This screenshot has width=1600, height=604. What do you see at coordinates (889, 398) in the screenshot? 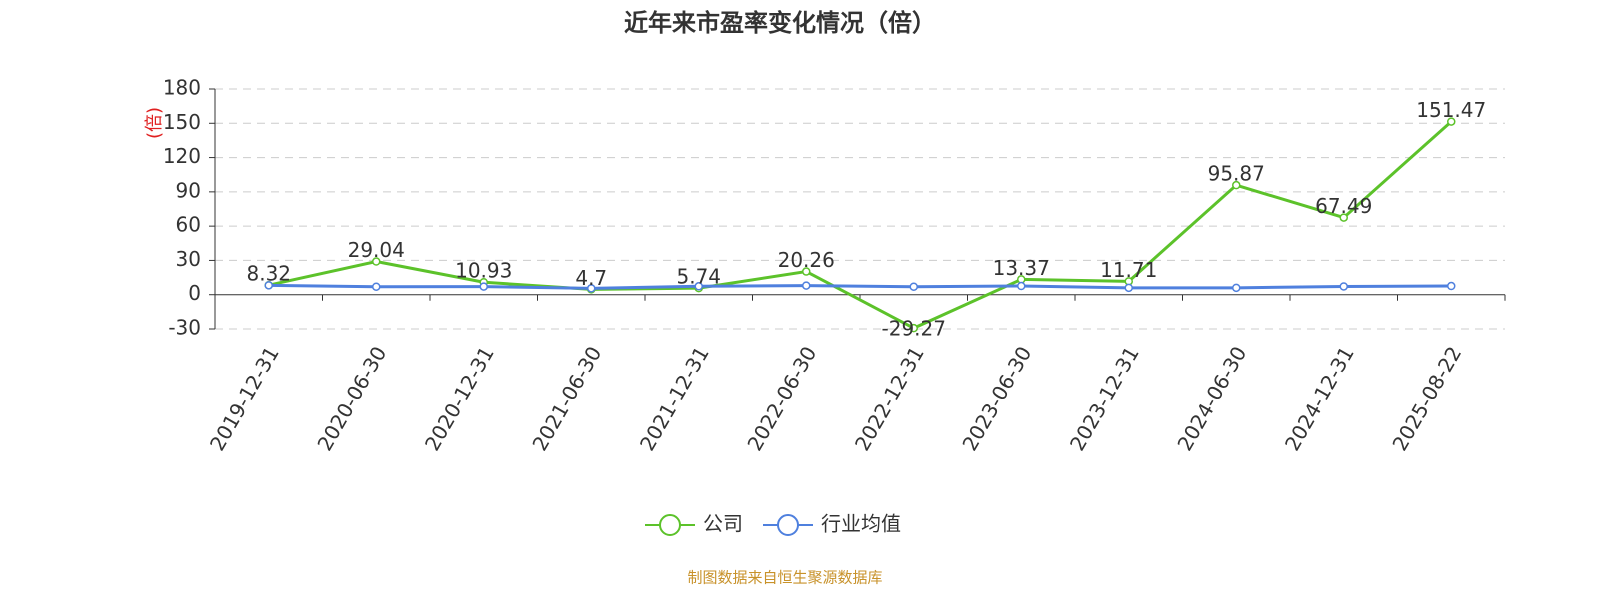
I see `x-tick-label: 2022-12-31` at bounding box center [889, 398].